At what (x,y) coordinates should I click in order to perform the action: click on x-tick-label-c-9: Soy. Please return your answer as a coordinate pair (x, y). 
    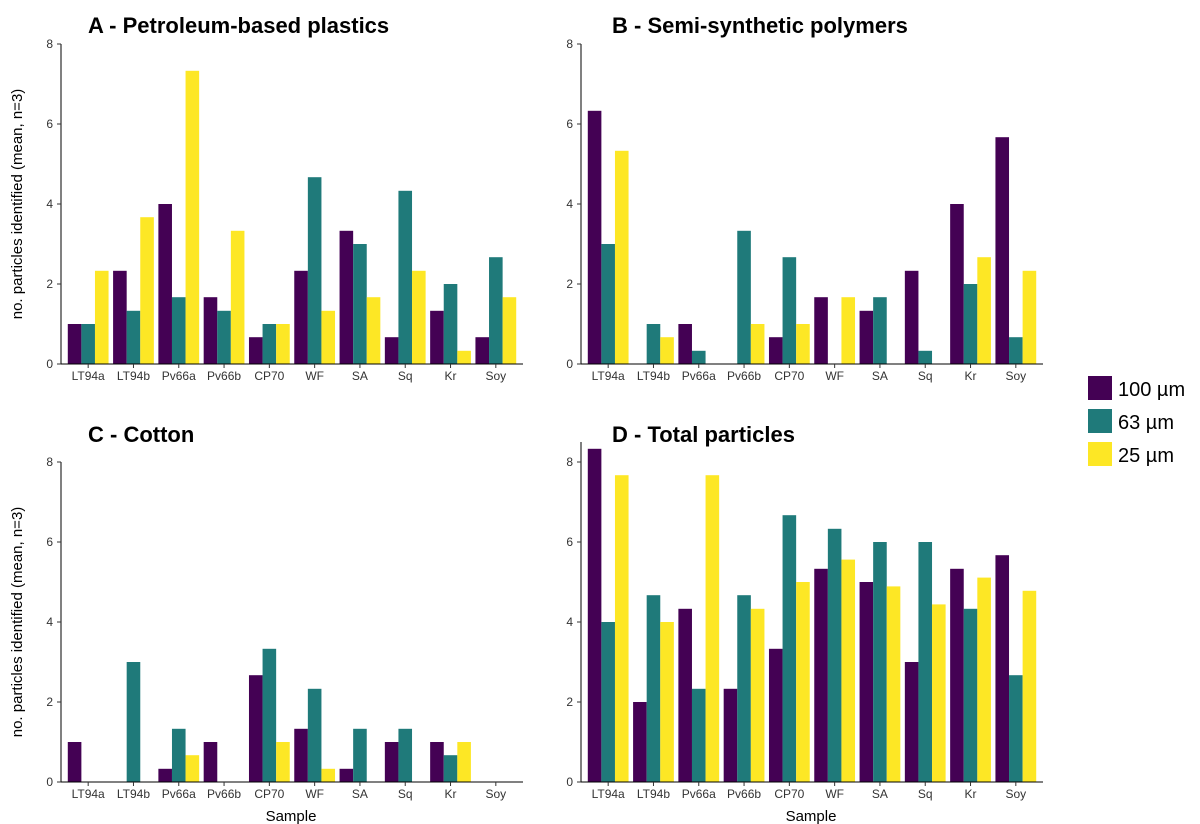
    Looking at the image, I should click on (495, 794).